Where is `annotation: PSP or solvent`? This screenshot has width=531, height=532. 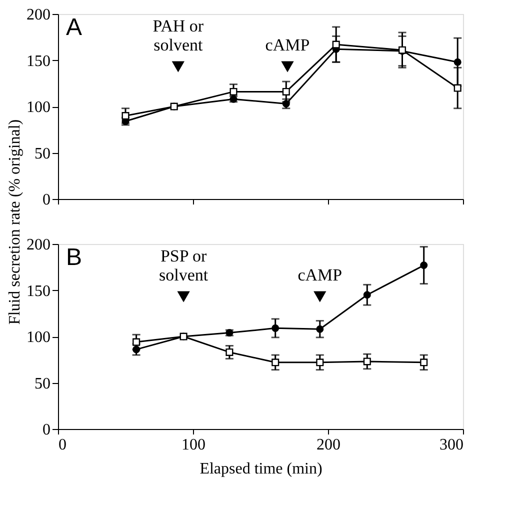 annotation: PSP or solvent is located at coordinates (183, 265).